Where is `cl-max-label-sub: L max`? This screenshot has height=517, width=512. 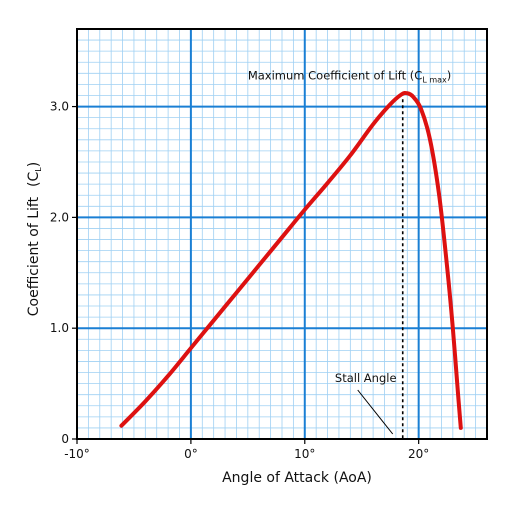
cl-max-label-sub: L max is located at coordinates (434, 79).